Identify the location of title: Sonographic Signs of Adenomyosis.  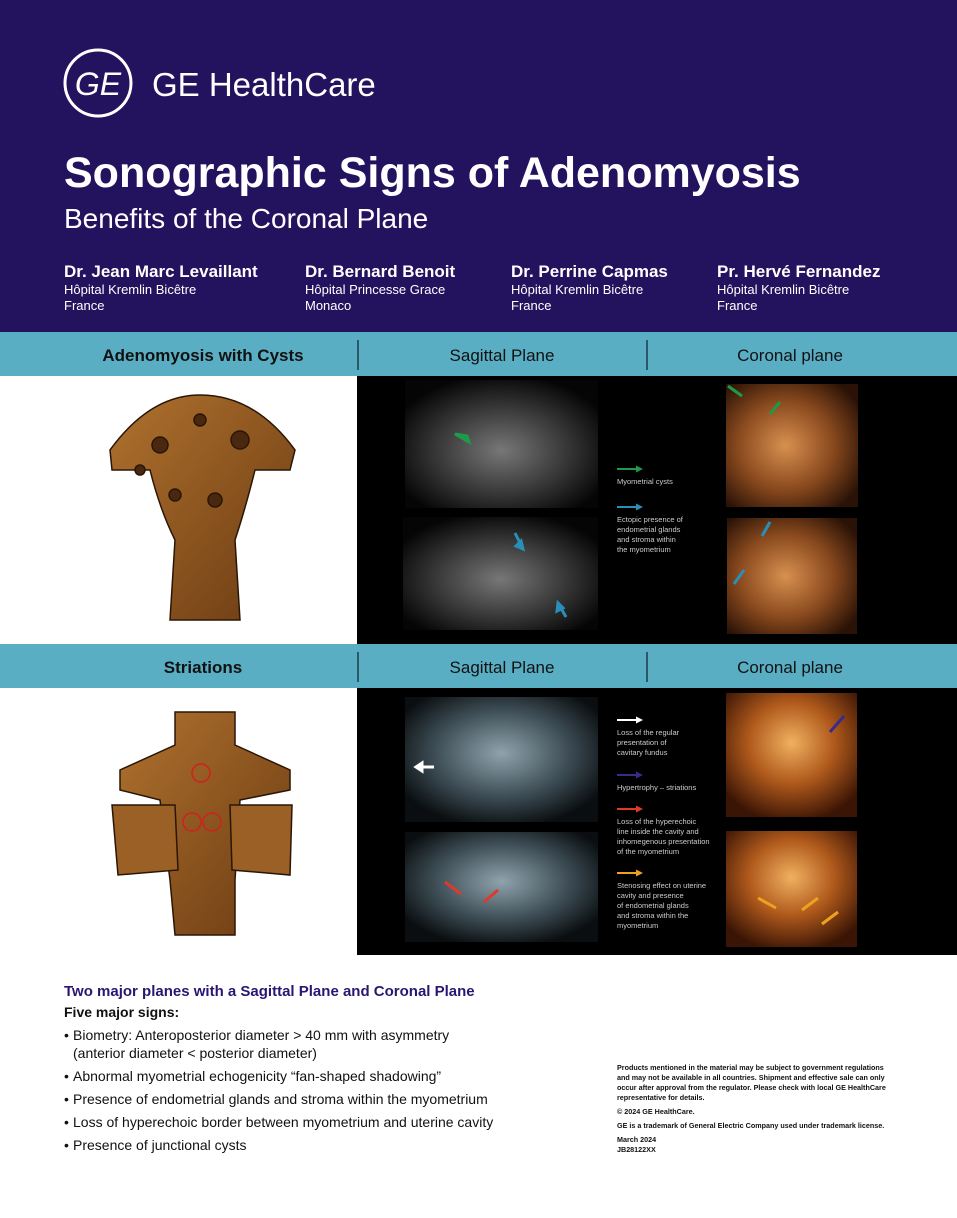
(432, 173).